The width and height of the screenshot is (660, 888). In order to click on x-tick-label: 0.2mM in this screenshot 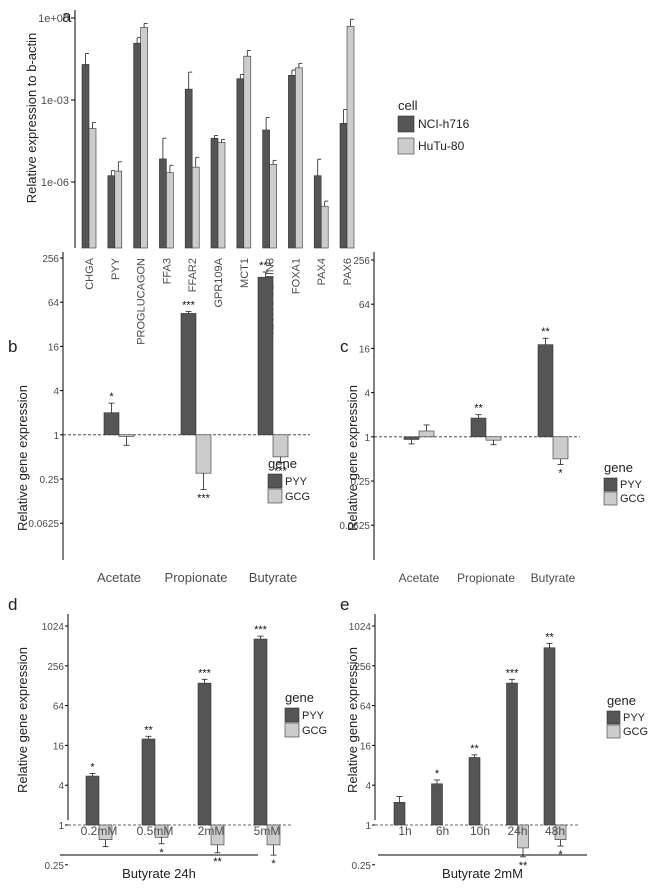, I will do `click(99, 831)`.